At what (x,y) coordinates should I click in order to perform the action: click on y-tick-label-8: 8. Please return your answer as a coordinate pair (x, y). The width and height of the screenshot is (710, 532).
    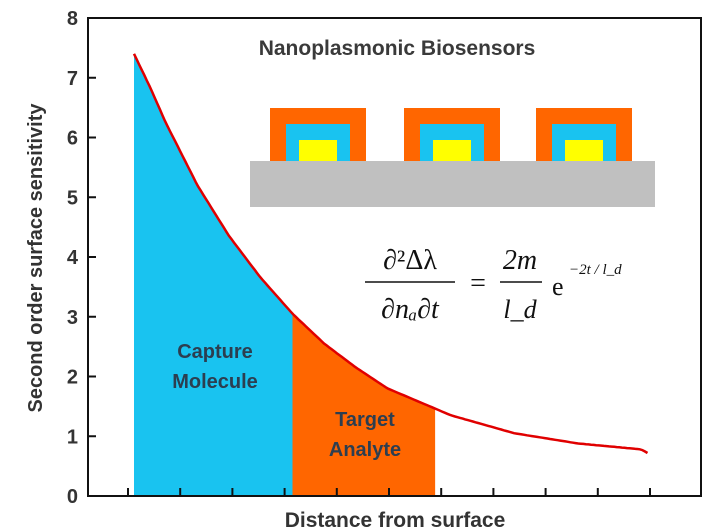
    Looking at the image, I should click on (72, 19).